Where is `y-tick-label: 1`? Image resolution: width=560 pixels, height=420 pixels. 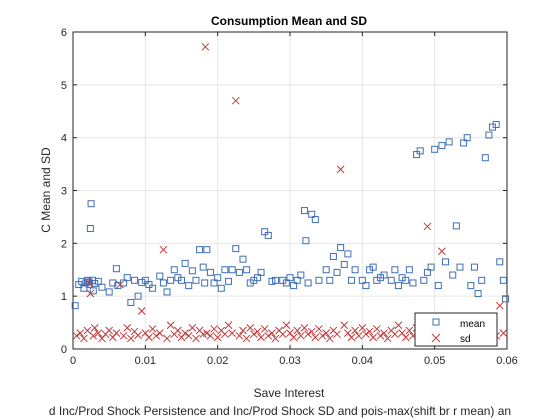 y-tick-label: 1 is located at coordinates (64, 297).